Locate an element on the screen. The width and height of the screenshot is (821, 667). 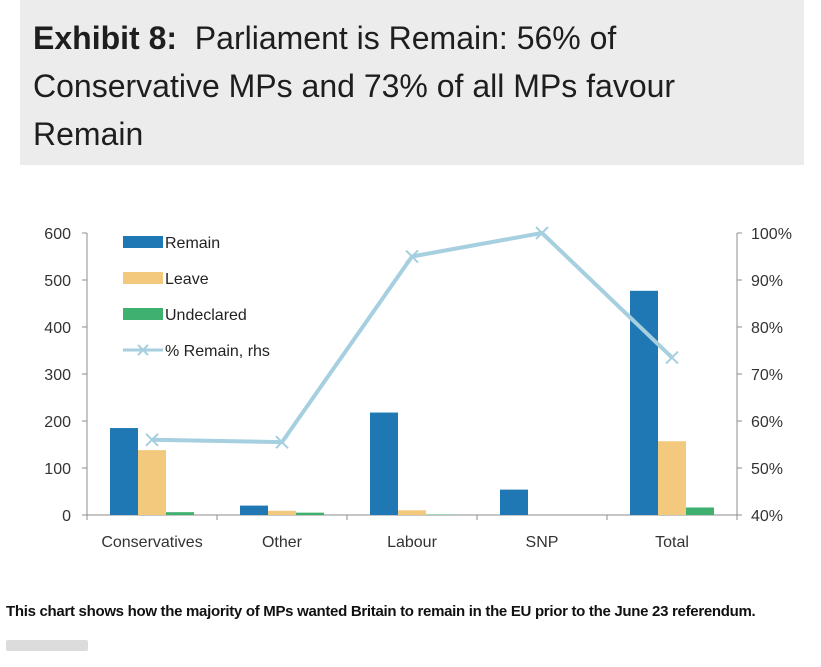
exhibit-label: Exhibit 8: is located at coordinates (105, 38).